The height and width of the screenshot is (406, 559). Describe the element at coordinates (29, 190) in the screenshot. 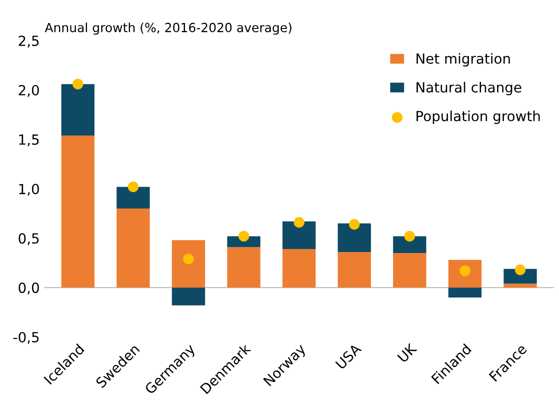

I see `y-tick-label: 1,0` at that location.